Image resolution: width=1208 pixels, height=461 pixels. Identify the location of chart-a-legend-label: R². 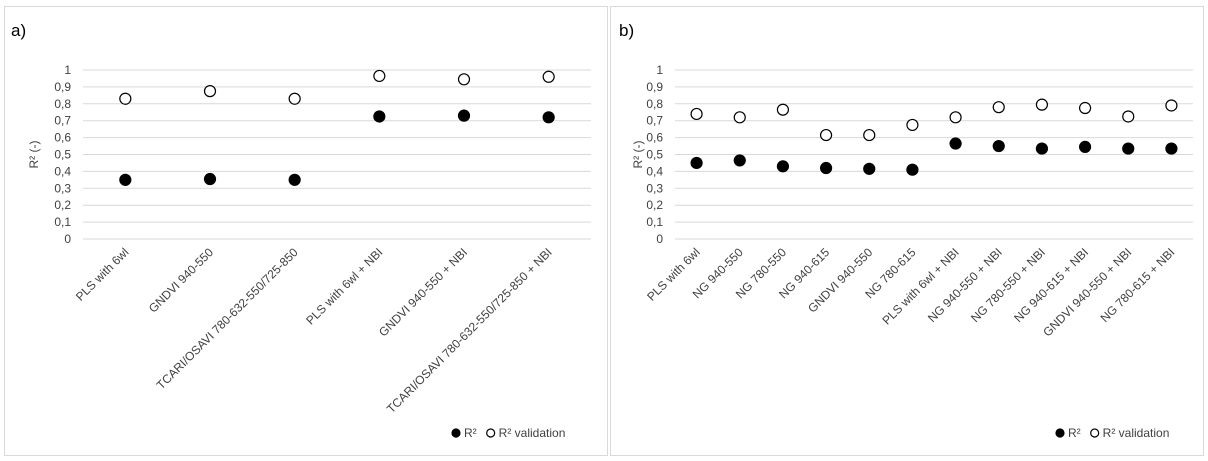
(470, 433).